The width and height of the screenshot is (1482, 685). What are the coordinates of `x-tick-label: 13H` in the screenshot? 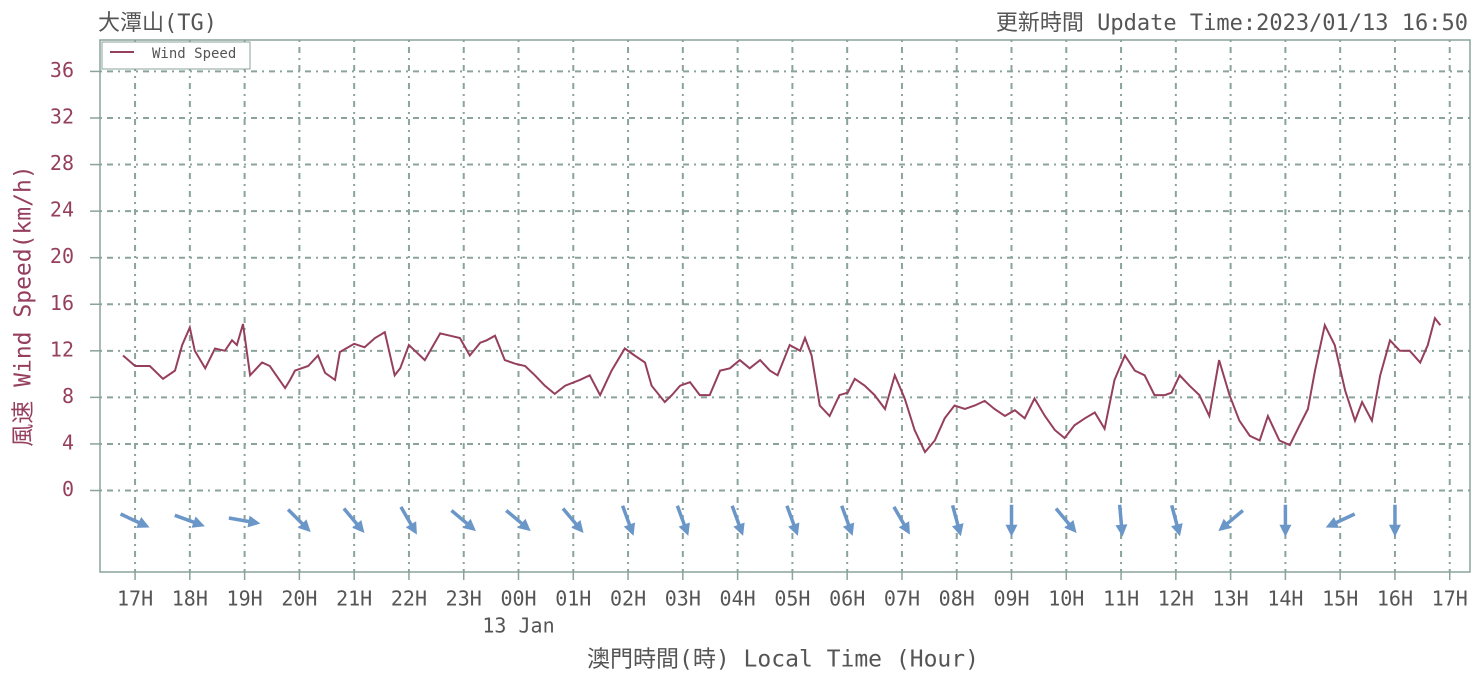 It's located at (1231, 599).